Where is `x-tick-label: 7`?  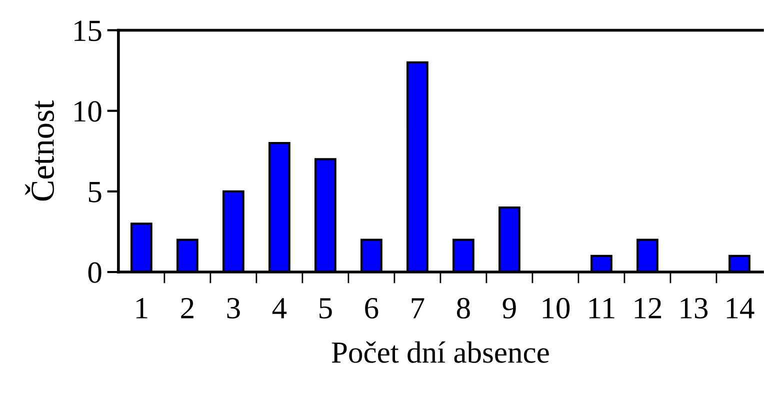
x-tick-label: 7 is located at coordinates (418, 308).